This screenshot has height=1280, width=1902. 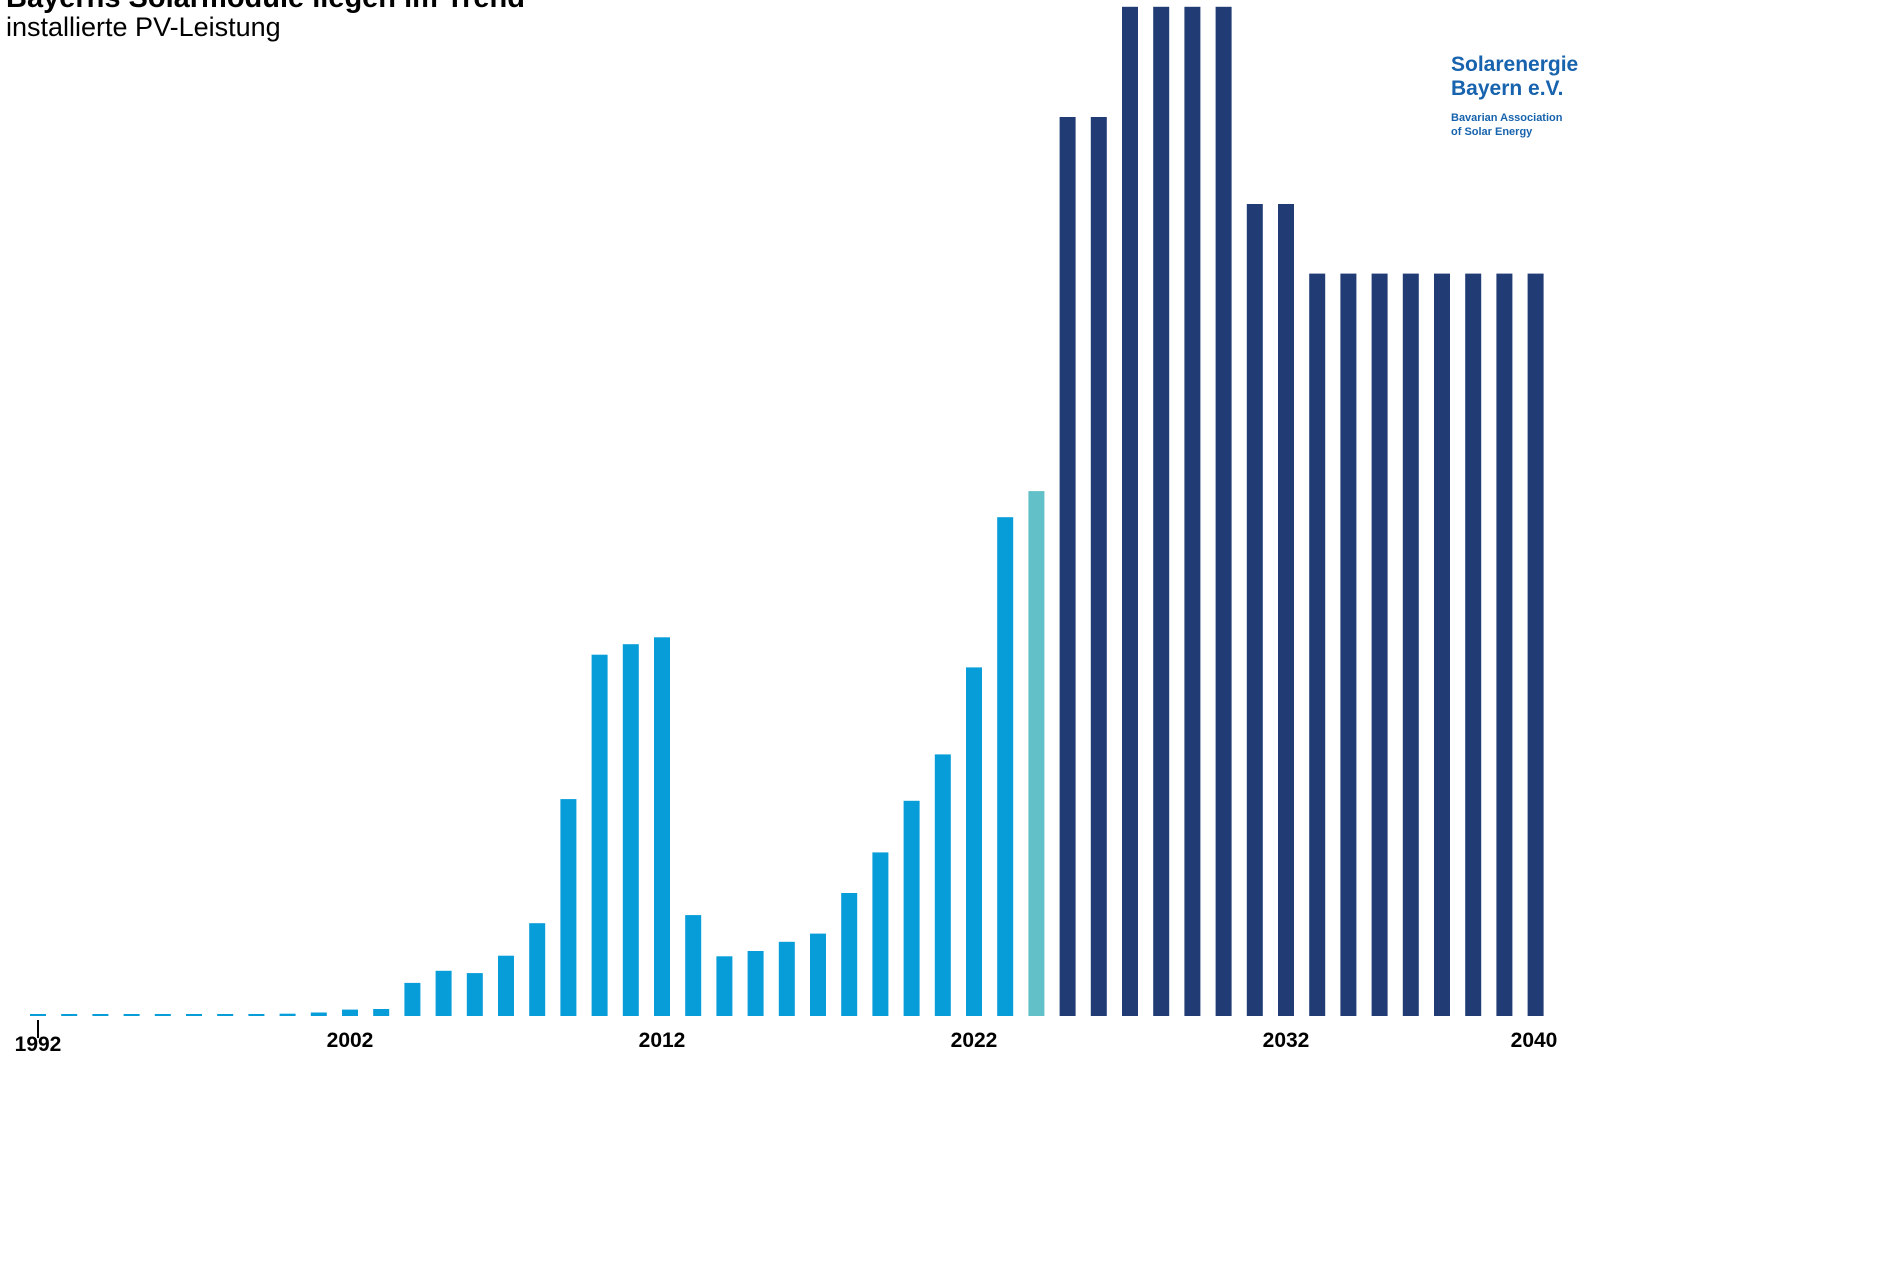 What do you see at coordinates (1504, 645) in the screenshot?
I see `bar-2039` at bounding box center [1504, 645].